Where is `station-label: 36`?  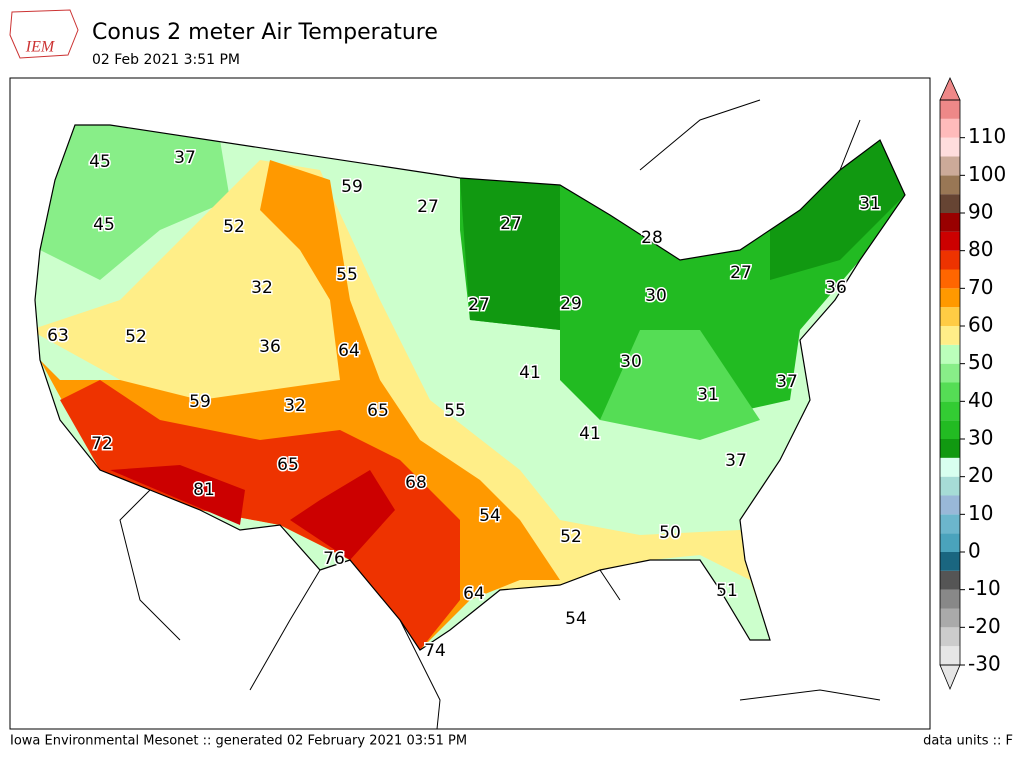 station-label: 36 is located at coordinates (836, 288).